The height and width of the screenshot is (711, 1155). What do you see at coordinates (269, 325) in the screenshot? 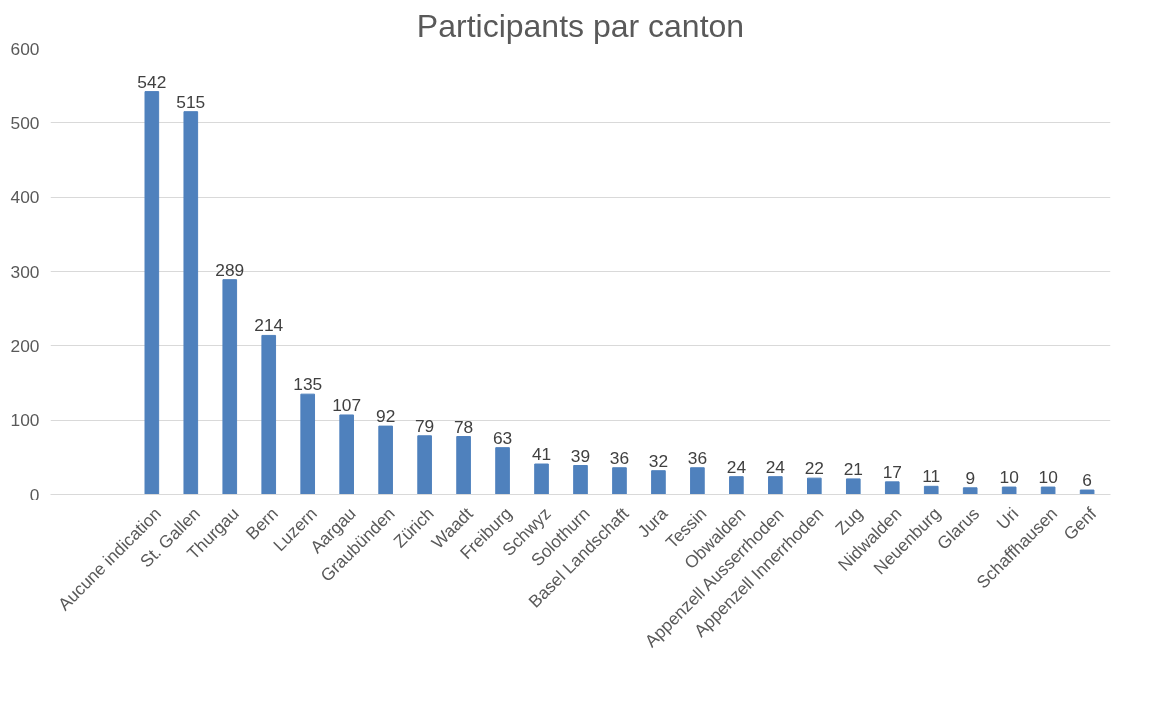
I see `data-label: 214` at bounding box center [269, 325].